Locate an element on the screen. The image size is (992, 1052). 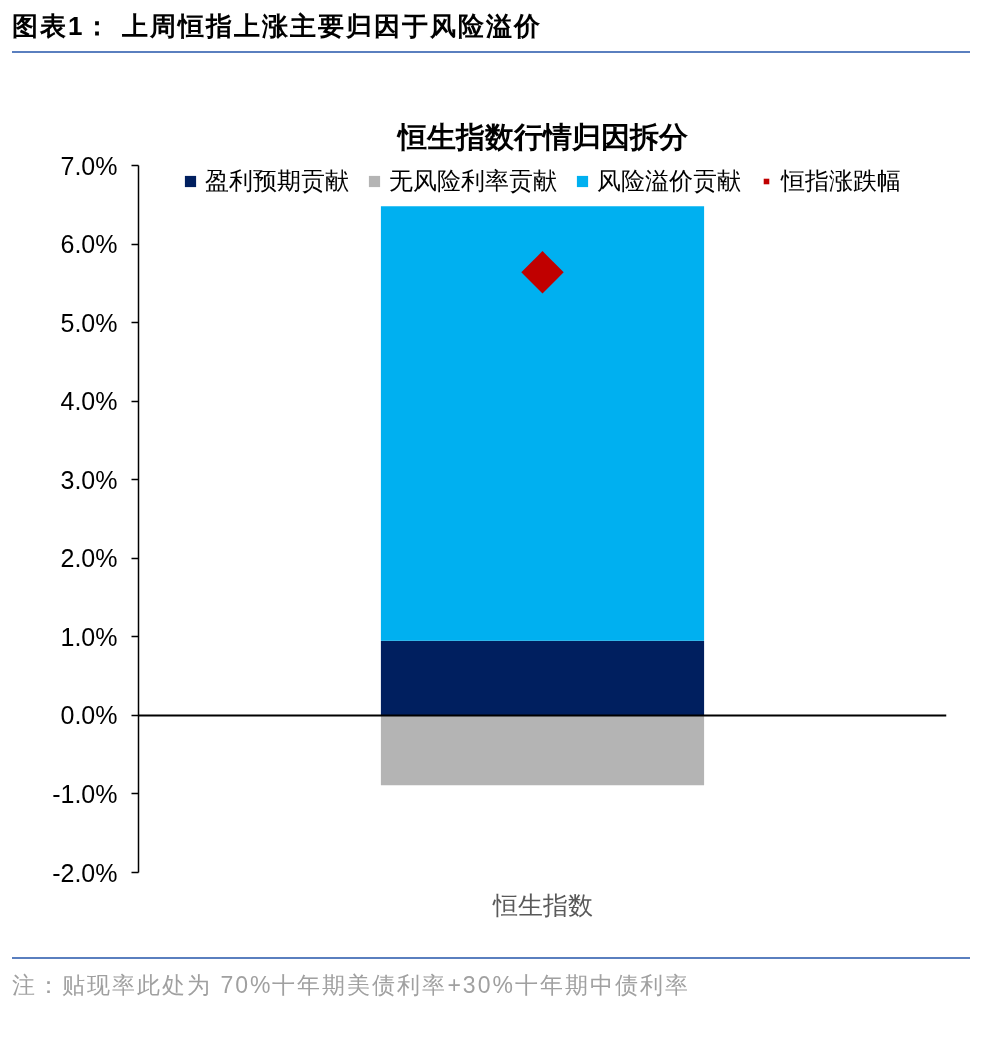
y-tick-label: 2.0% is located at coordinates (89, 558).